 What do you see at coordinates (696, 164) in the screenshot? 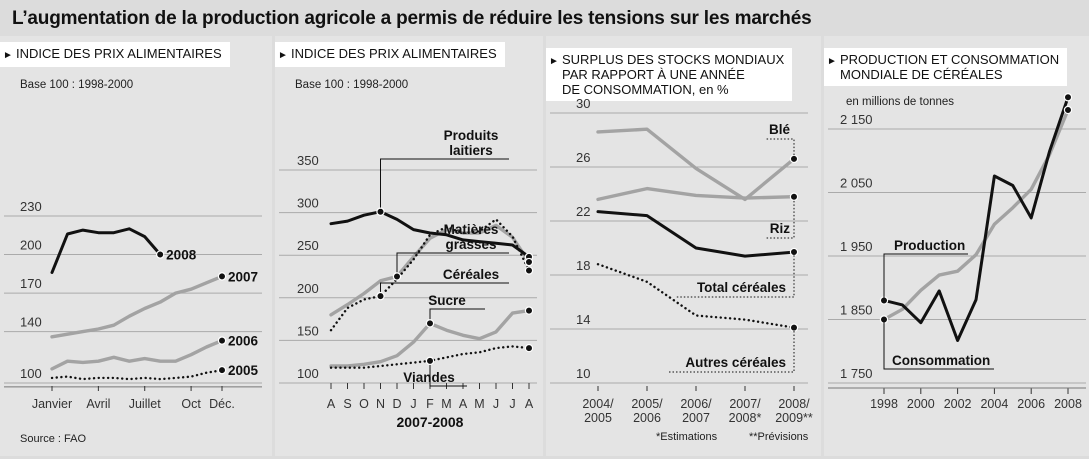
I see `series-line-ble` at bounding box center [696, 164].